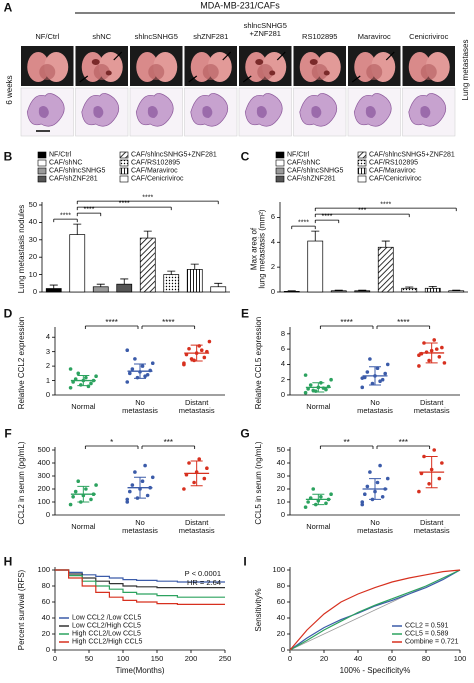 The height and width of the screenshot is (683, 474). I want to click on panel-label: G, so click(245, 433).